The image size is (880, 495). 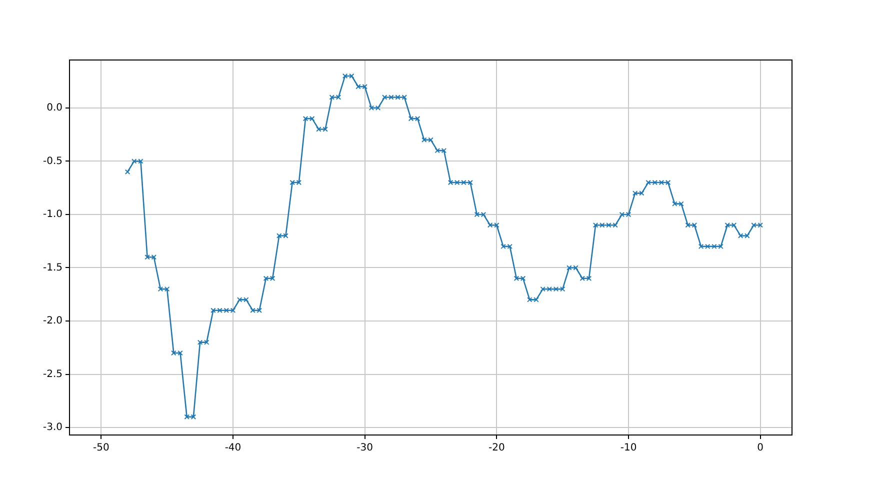 I want to click on x-tick-label: -20, so click(x=496, y=448).